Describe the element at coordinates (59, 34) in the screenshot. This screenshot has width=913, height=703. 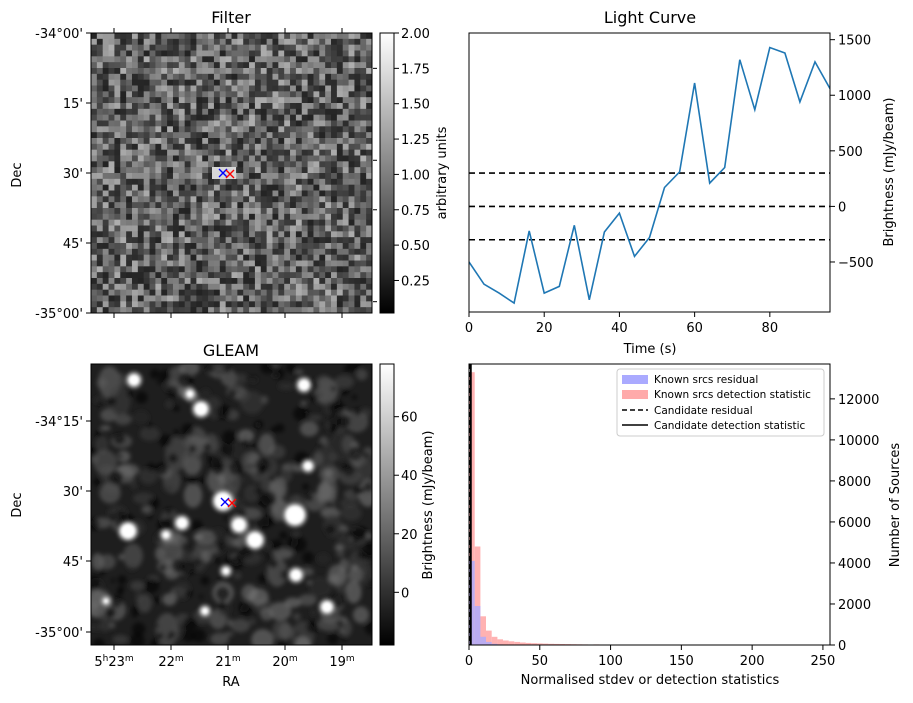
I see `dec-tick-label: -34°00'` at that location.